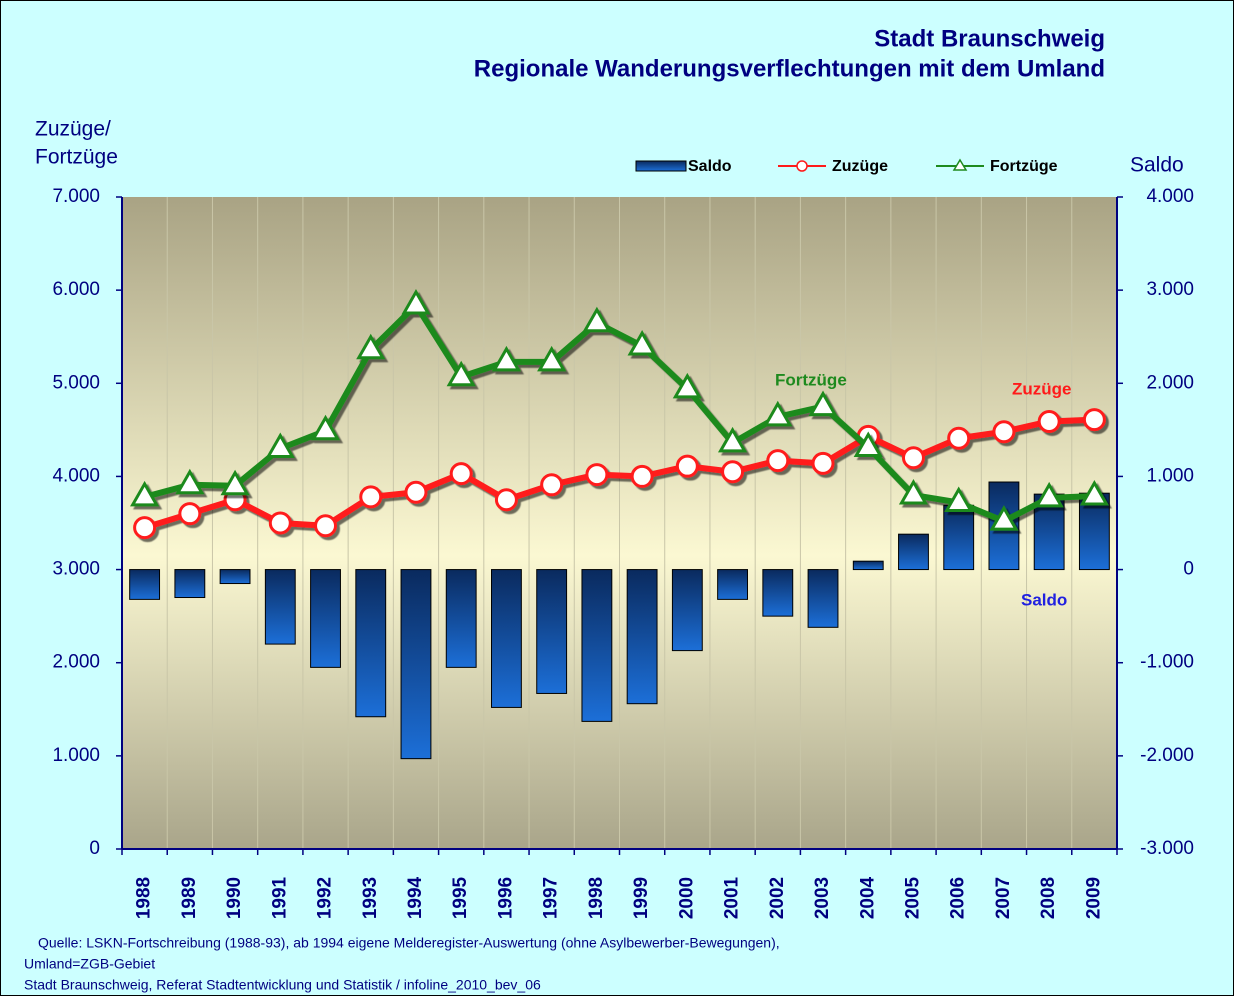  I want to click on y2-tick-label: 1.000, so click(1170, 475).